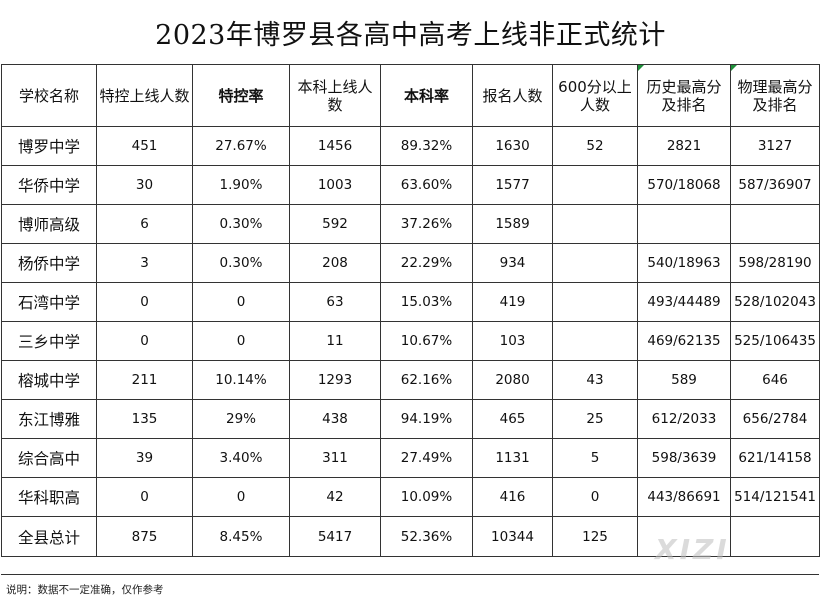 This screenshot has height=609, width=821. What do you see at coordinates (426, 458) in the screenshot?
I see `cell-undergrad-rate: 27.49%` at bounding box center [426, 458].